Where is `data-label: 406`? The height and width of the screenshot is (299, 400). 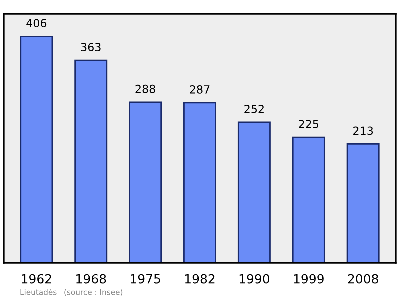 data-label: 406 is located at coordinates (36, 23).